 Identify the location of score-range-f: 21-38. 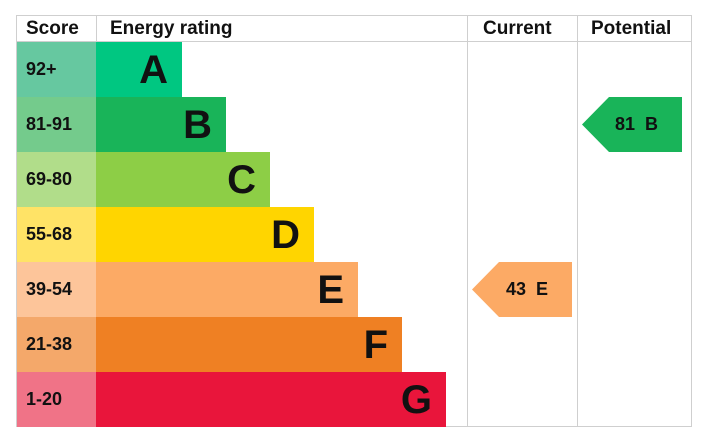
(56, 344).